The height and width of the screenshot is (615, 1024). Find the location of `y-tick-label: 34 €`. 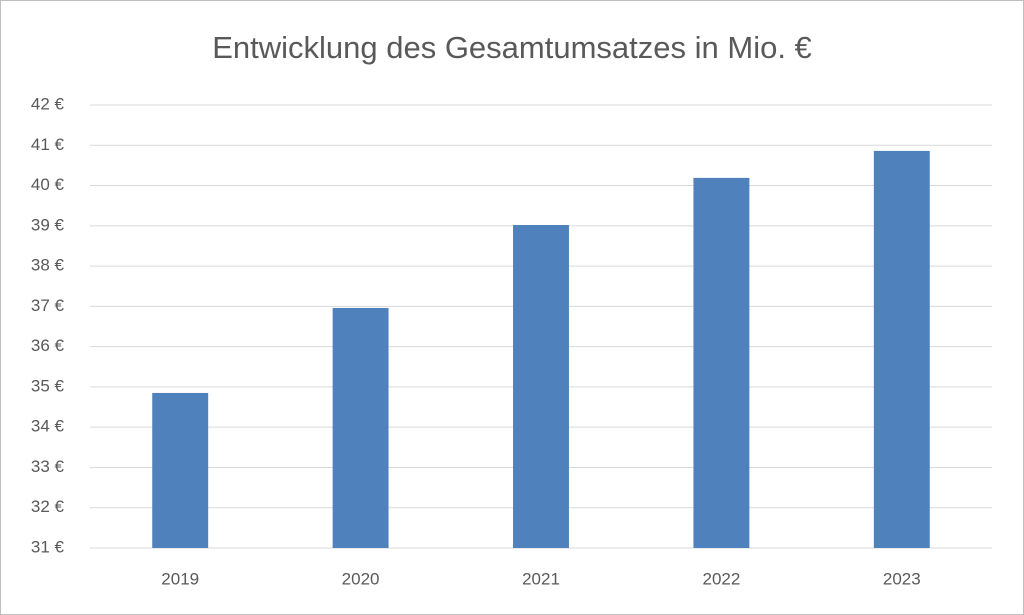

y-tick-label: 34 € is located at coordinates (48, 426).